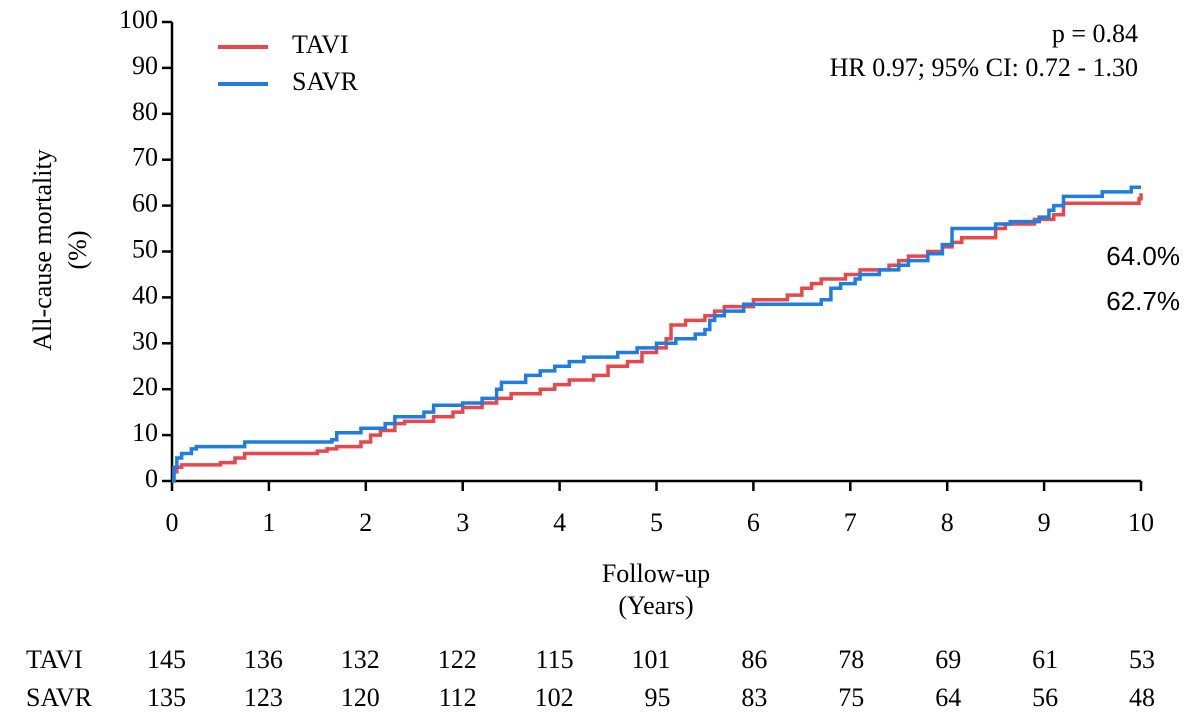 This screenshot has width=1184, height=715. What do you see at coordinates (1045, 697) in the screenshot?
I see `risk-count: 56` at bounding box center [1045, 697].